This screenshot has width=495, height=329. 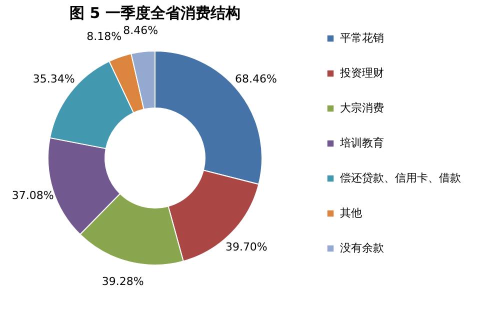 What do you see at coordinates (351, 213) in the screenshot?
I see `legend-label: 其他` at bounding box center [351, 213].